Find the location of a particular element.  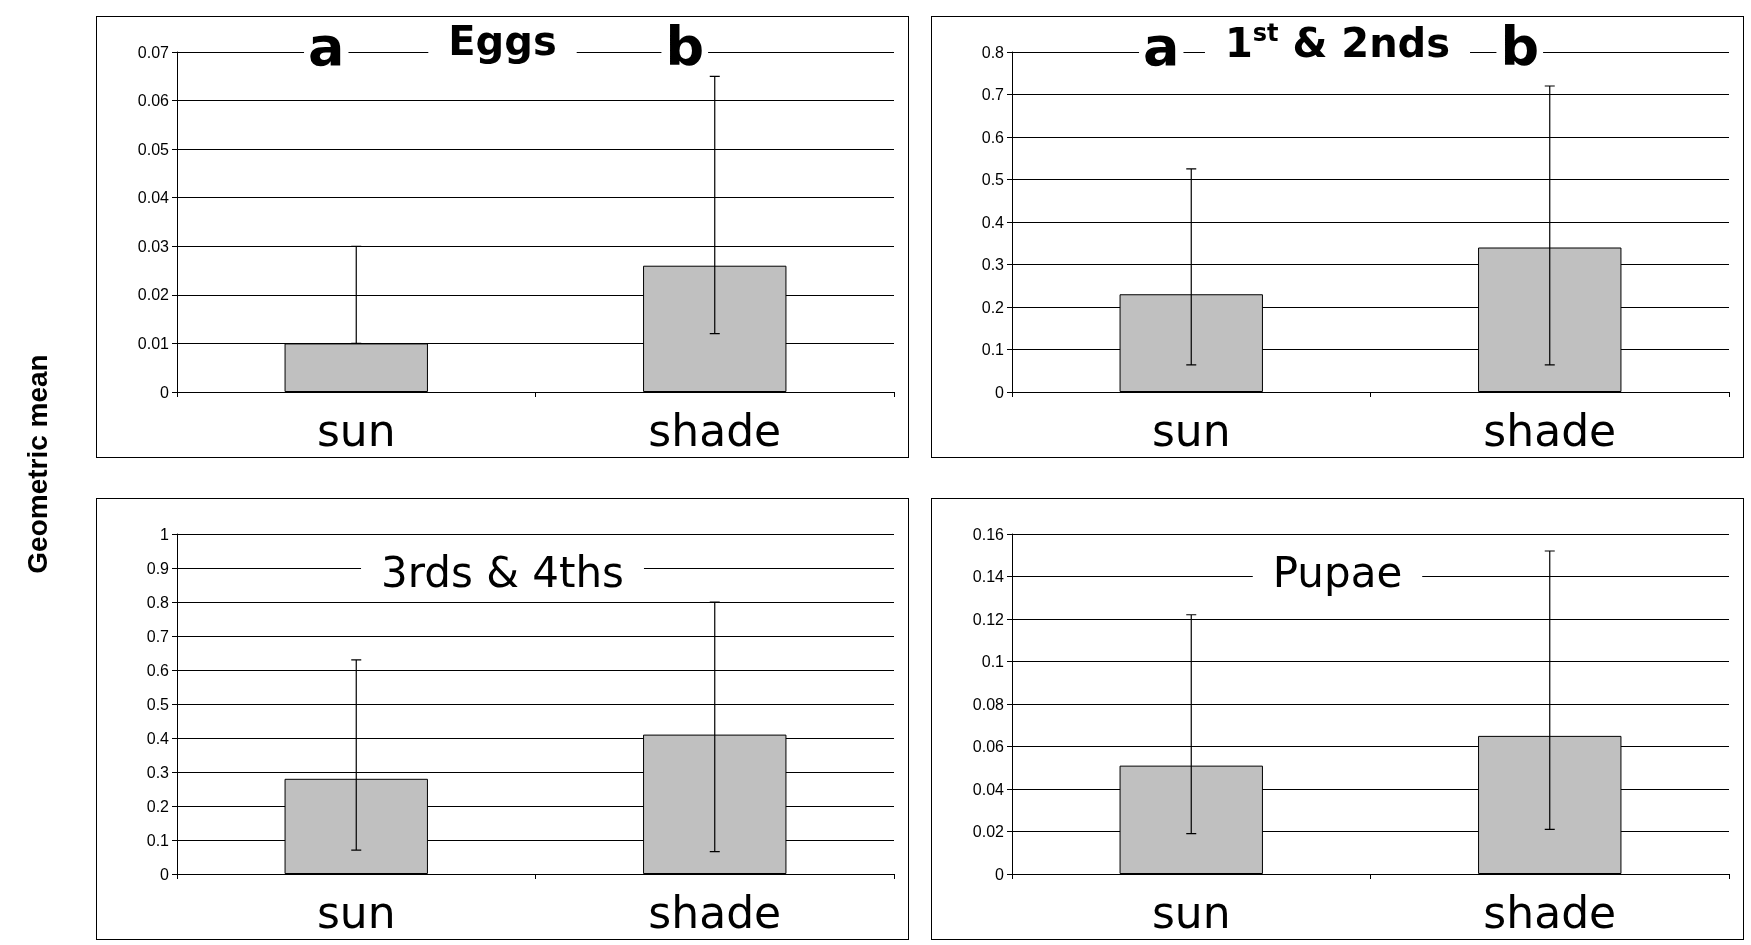

y-tick-label: 0.05 is located at coordinates (153, 149).